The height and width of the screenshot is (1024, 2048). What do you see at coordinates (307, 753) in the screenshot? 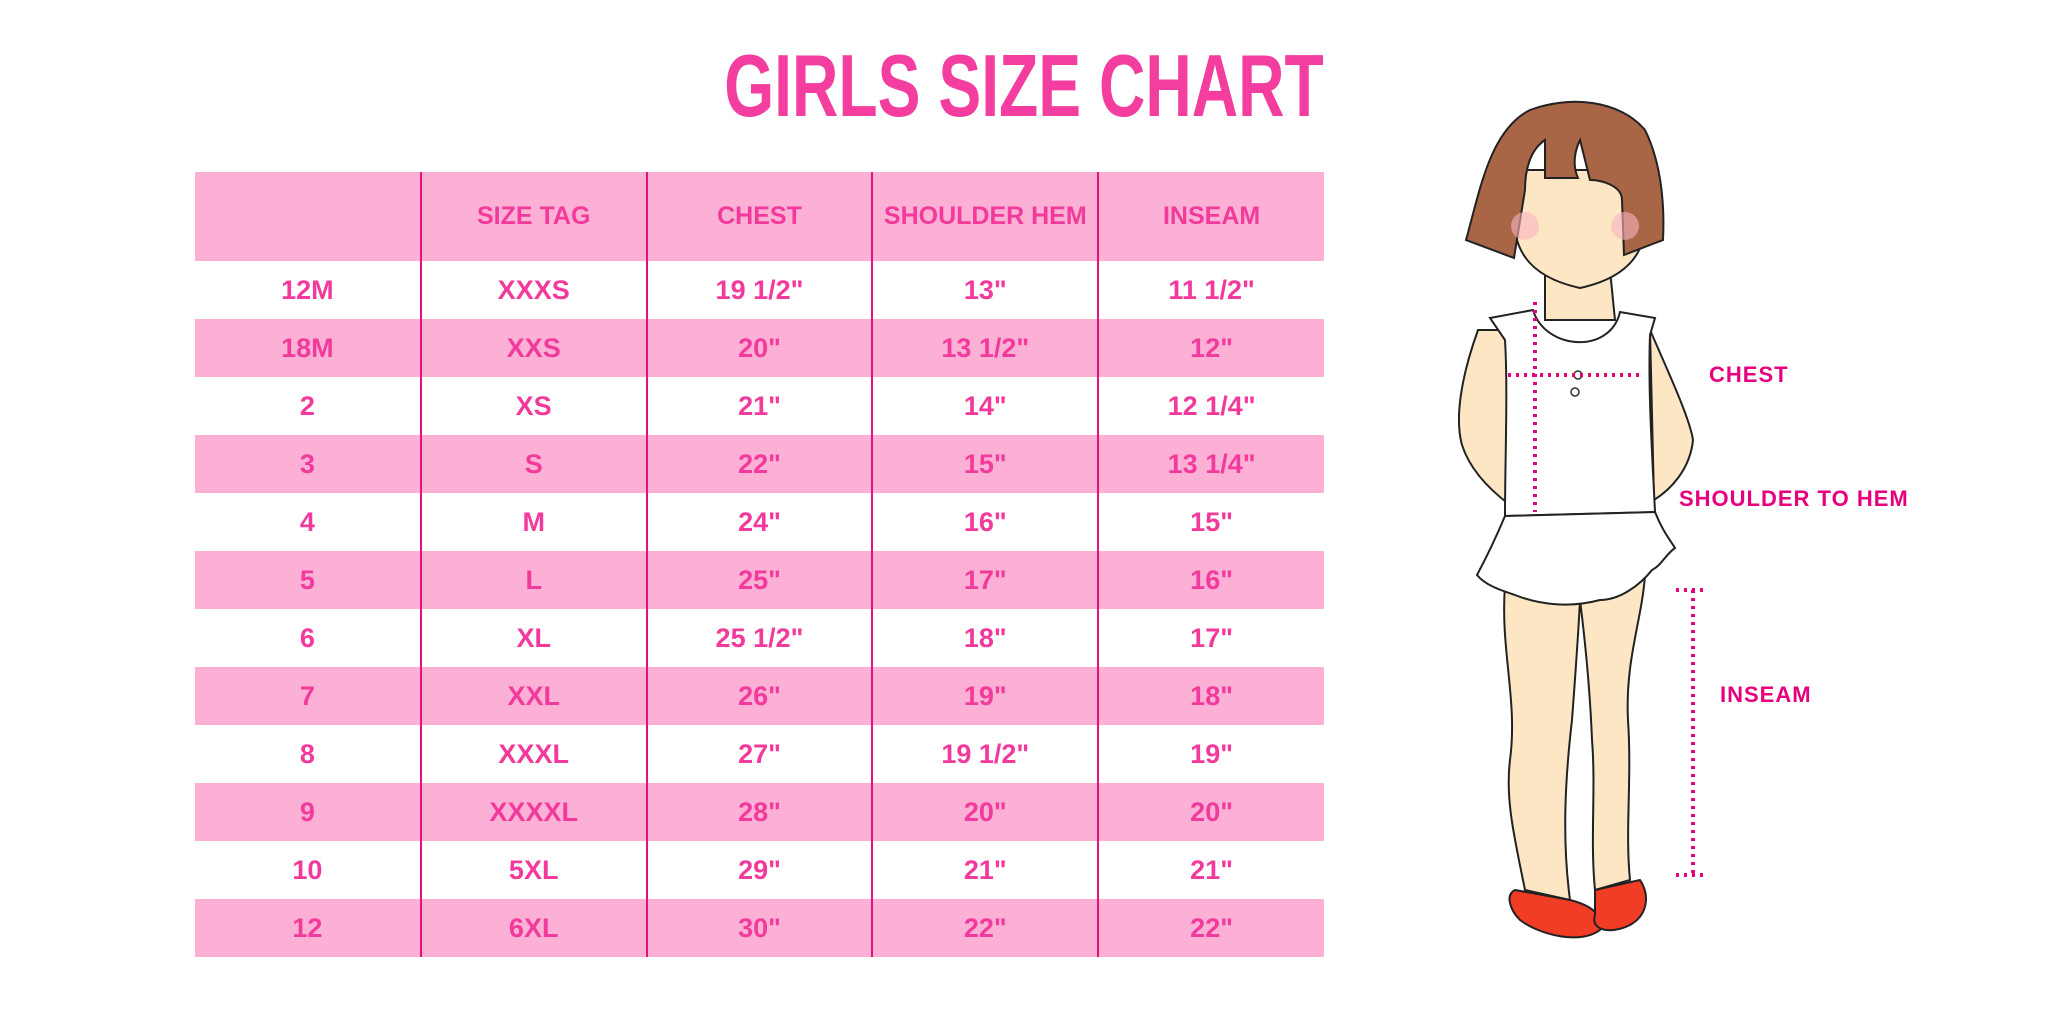
I see `table-cell: 8` at bounding box center [307, 753].